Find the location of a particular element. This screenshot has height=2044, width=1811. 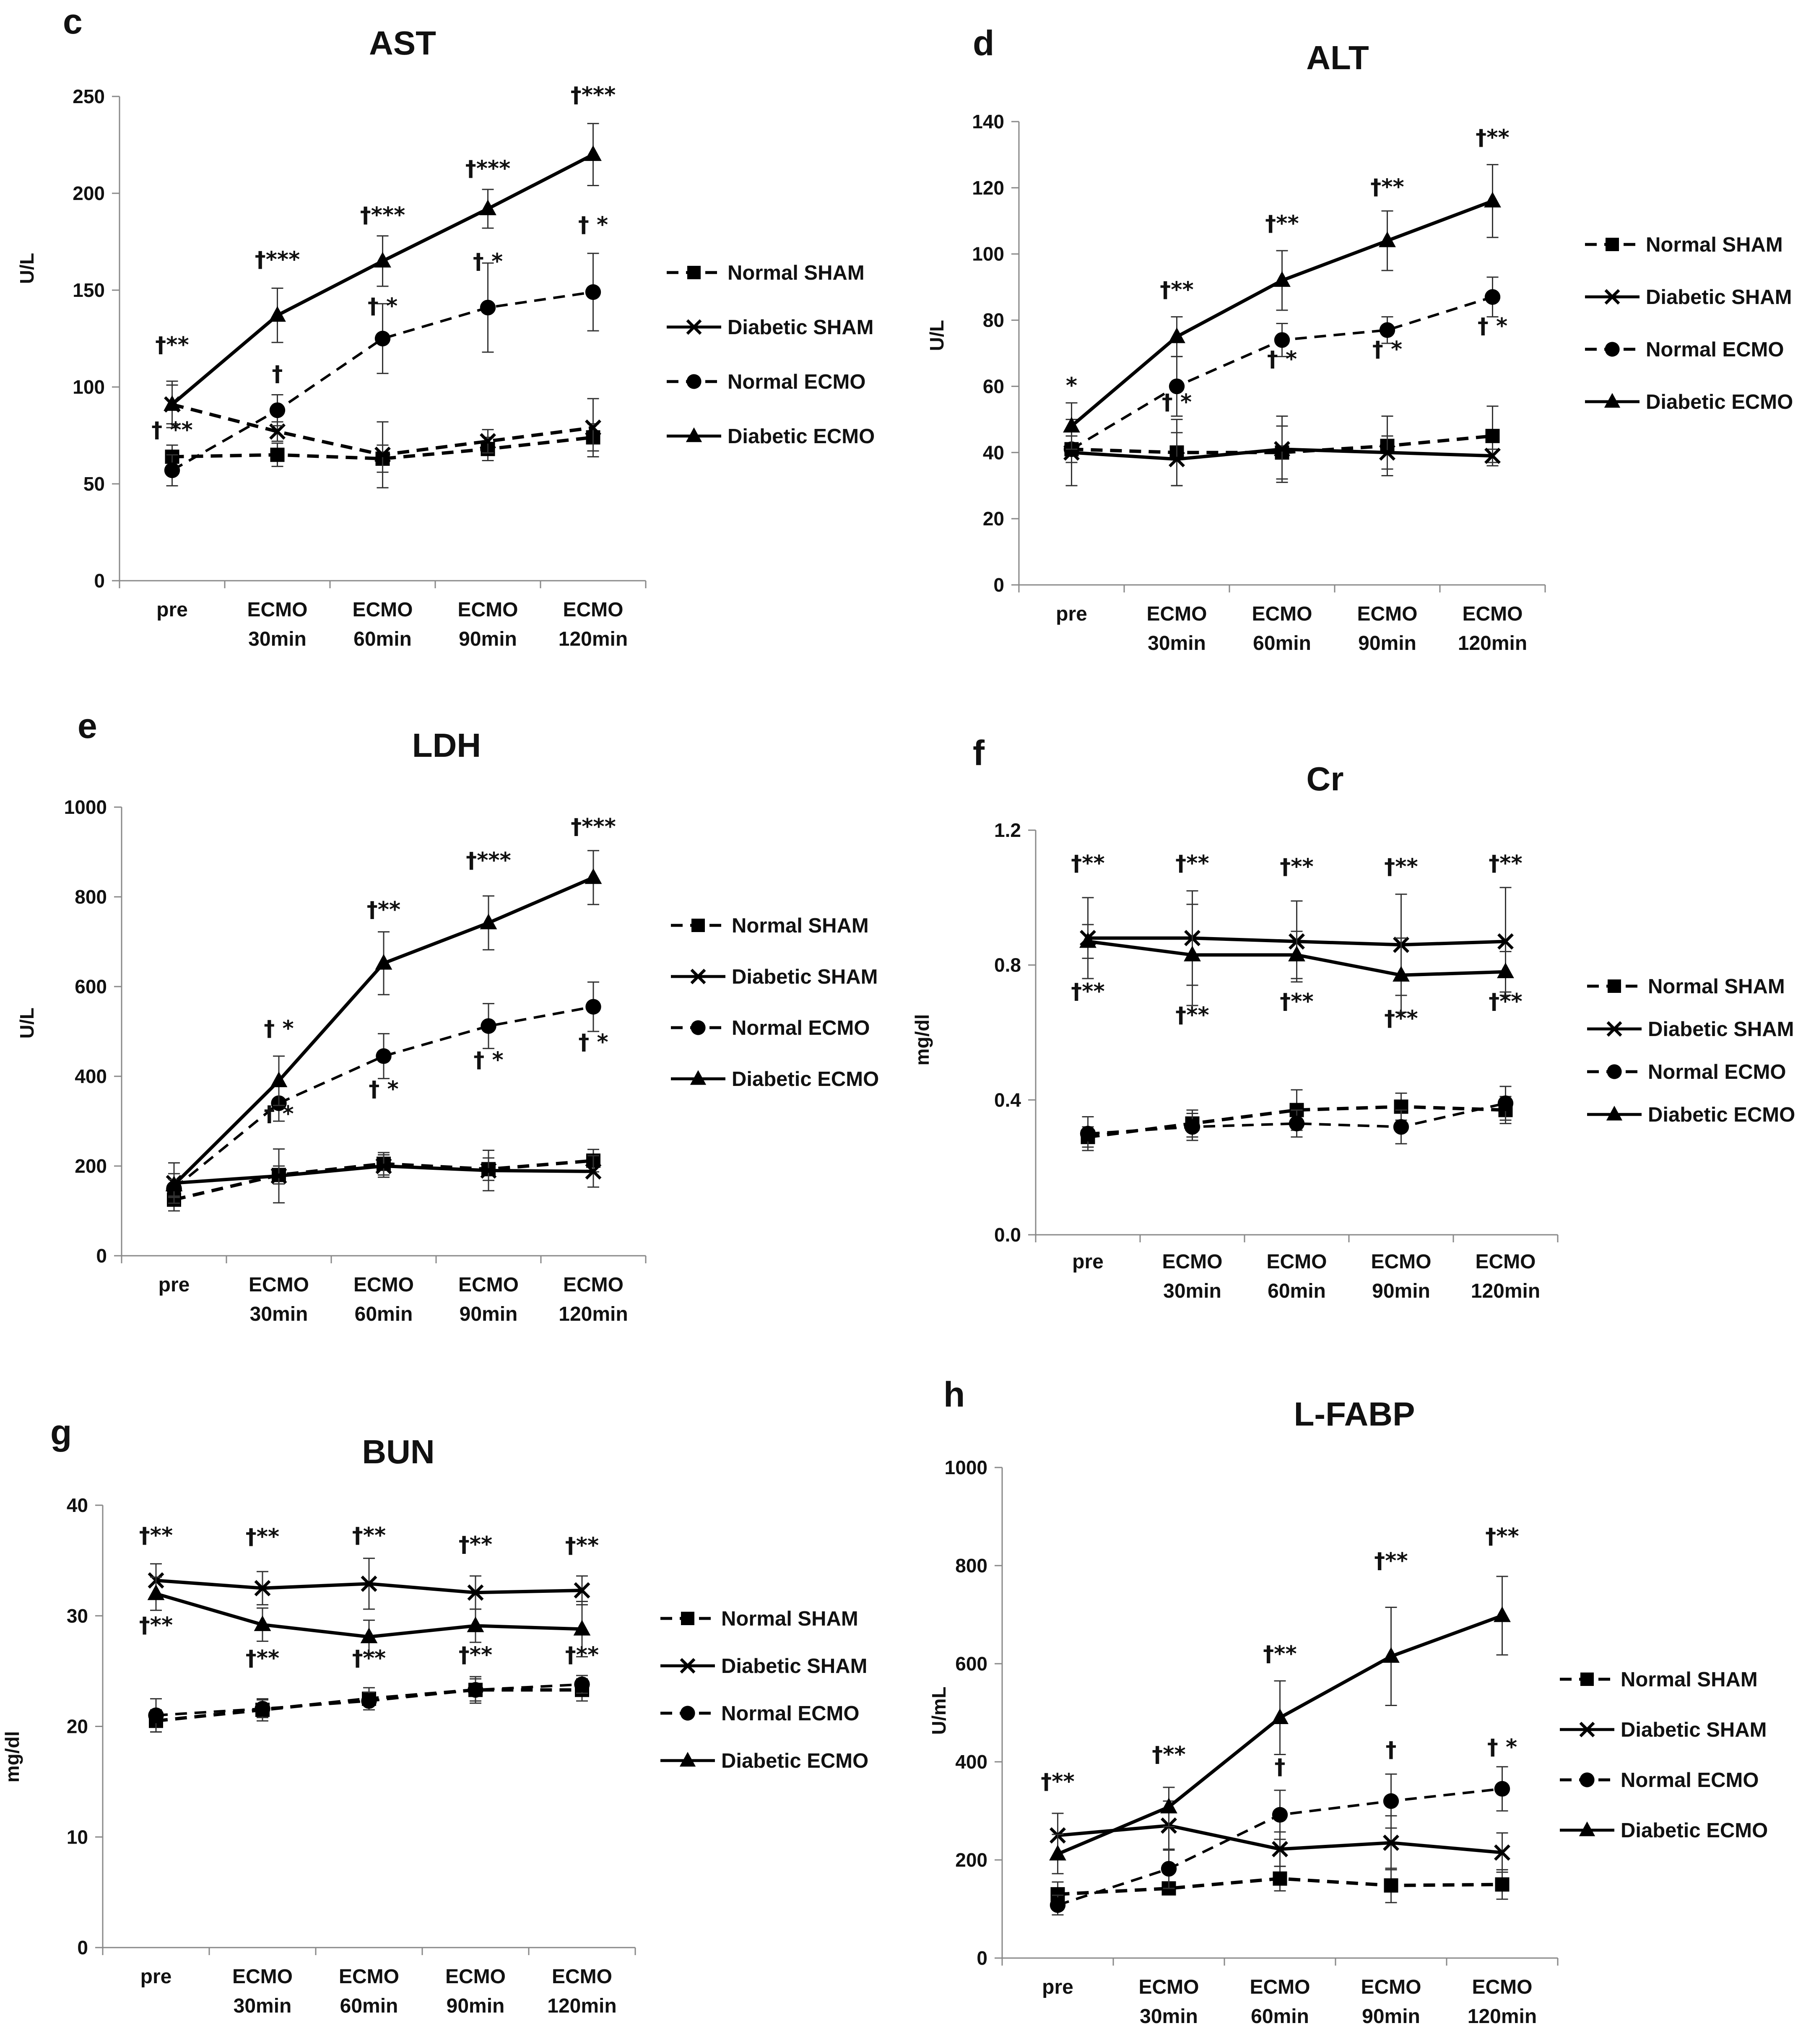

y-tick-label: 50 is located at coordinates (94, 484).